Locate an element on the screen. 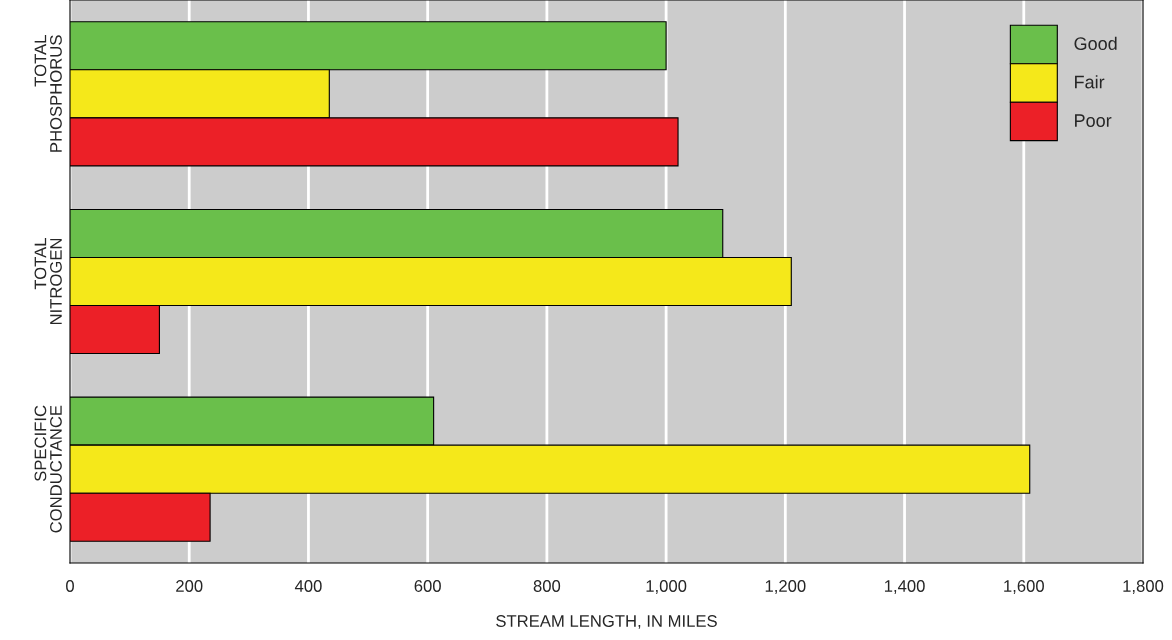  x-tick-label: 200 is located at coordinates (189, 586).